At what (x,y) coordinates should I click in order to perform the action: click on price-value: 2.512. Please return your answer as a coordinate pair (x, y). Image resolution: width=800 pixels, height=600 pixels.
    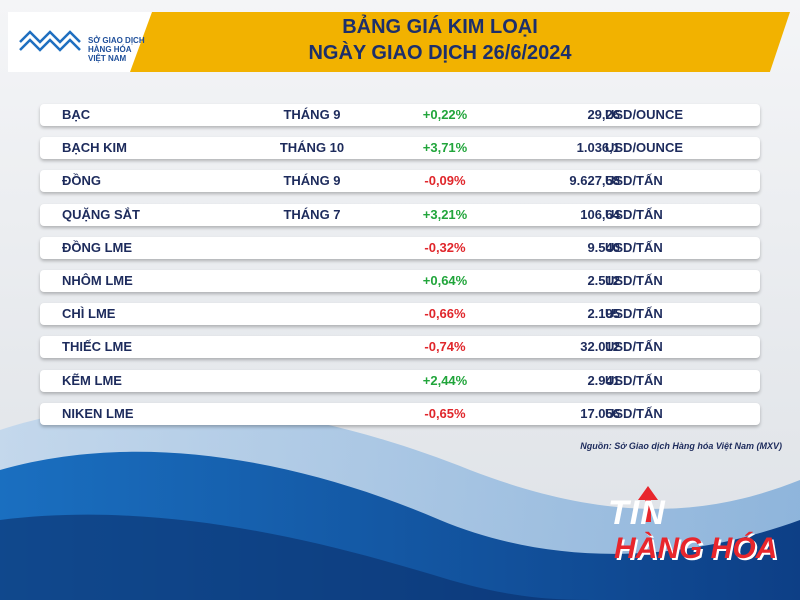
    Looking at the image, I should click on (603, 280).